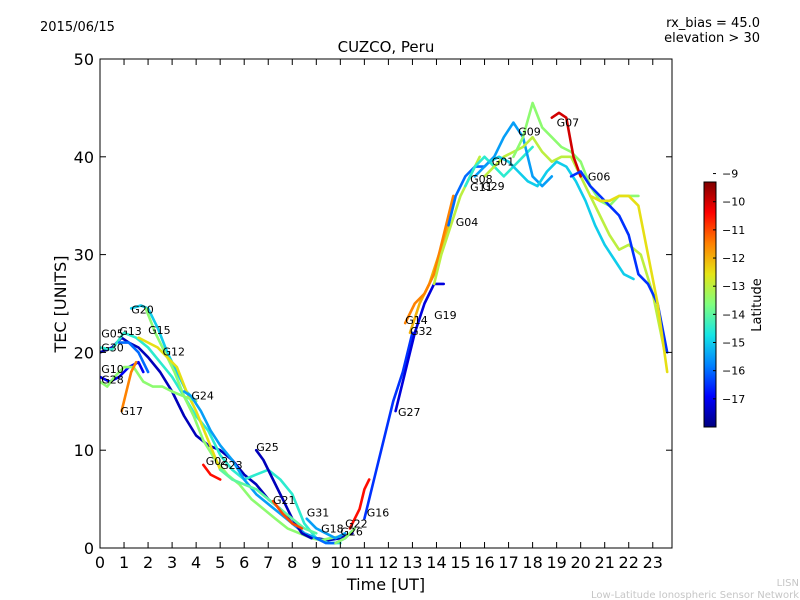  I want to click on x-tick-label: 6, so click(244, 562).